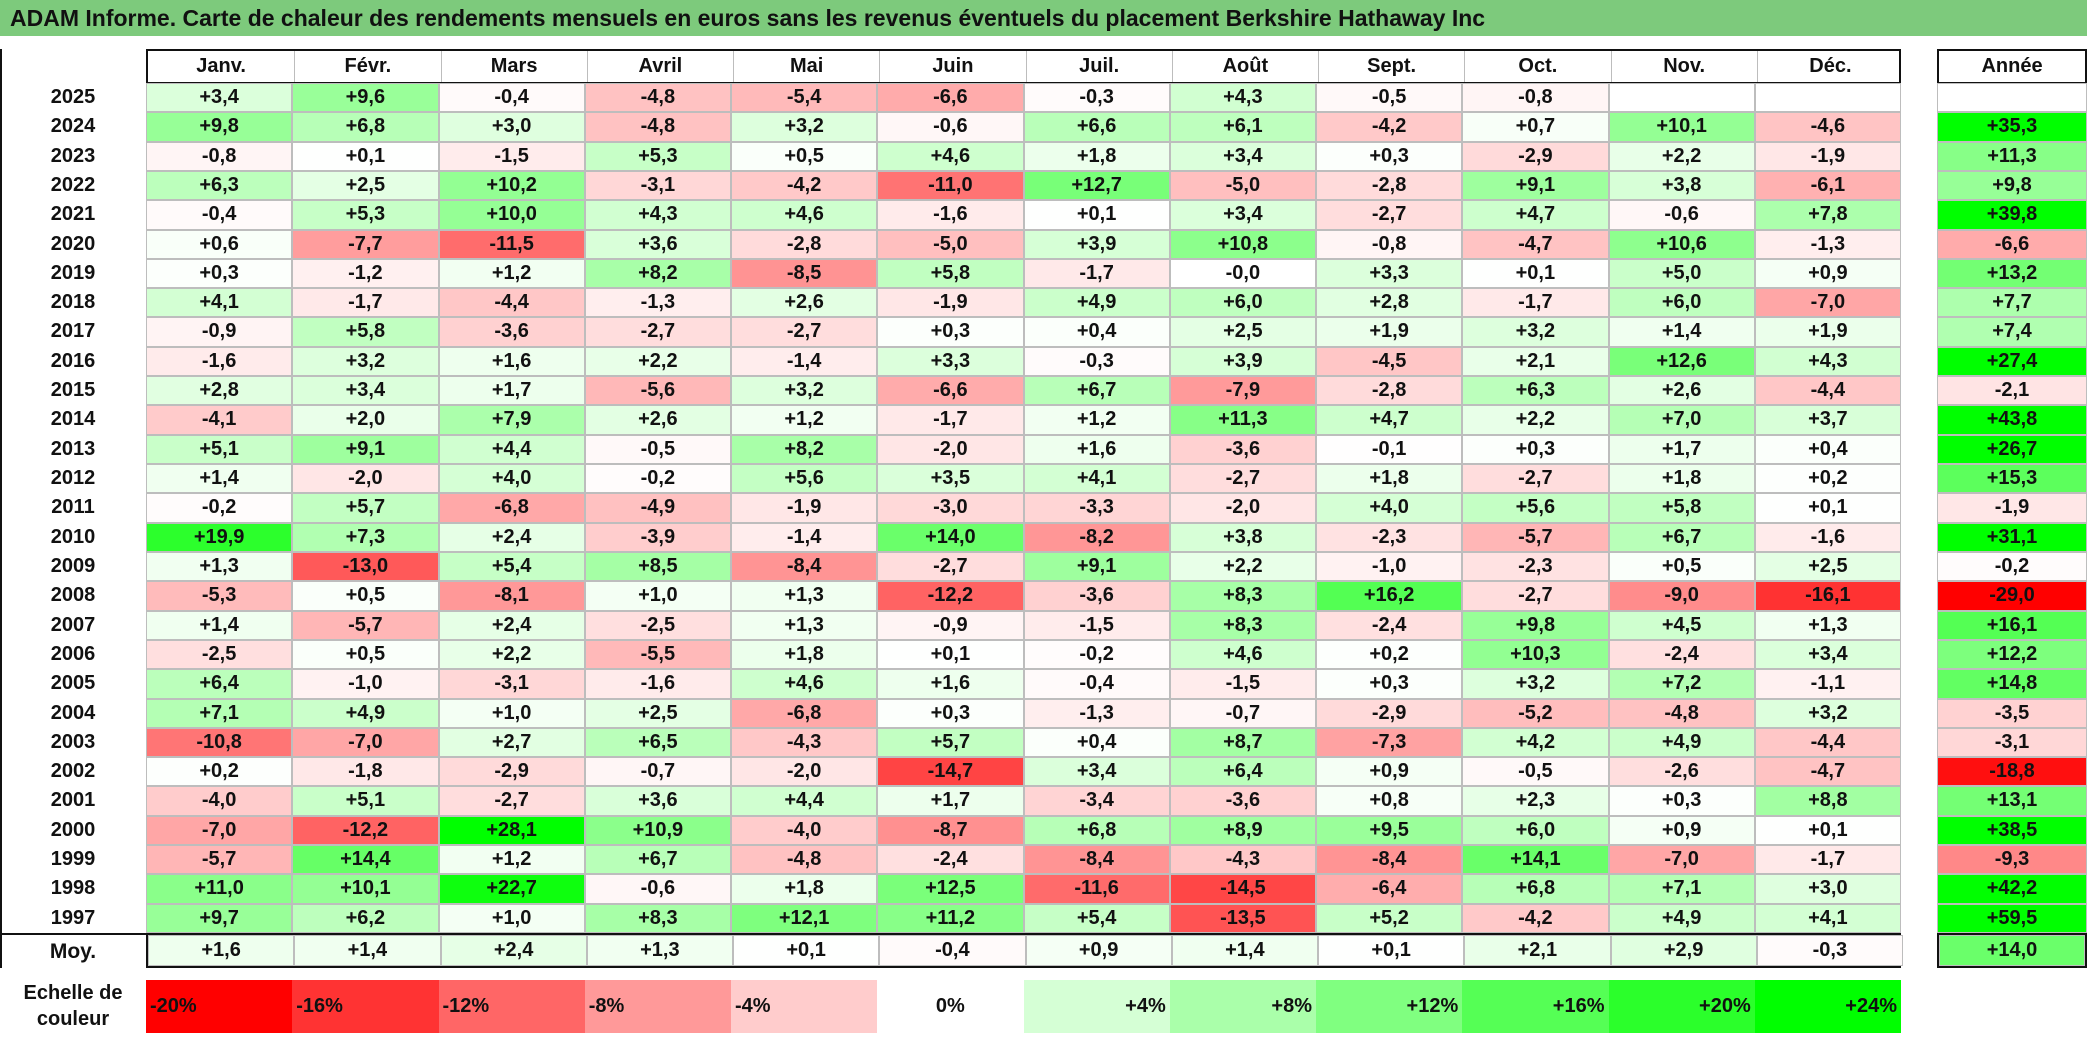  Describe the element at coordinates (1096, 508) in the screenshot. I see `heatmap-cell: -3,3` at that location.